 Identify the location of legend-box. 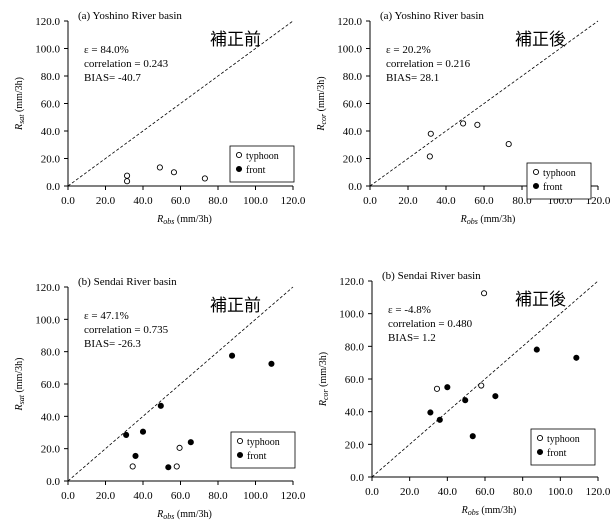
(559, 181).